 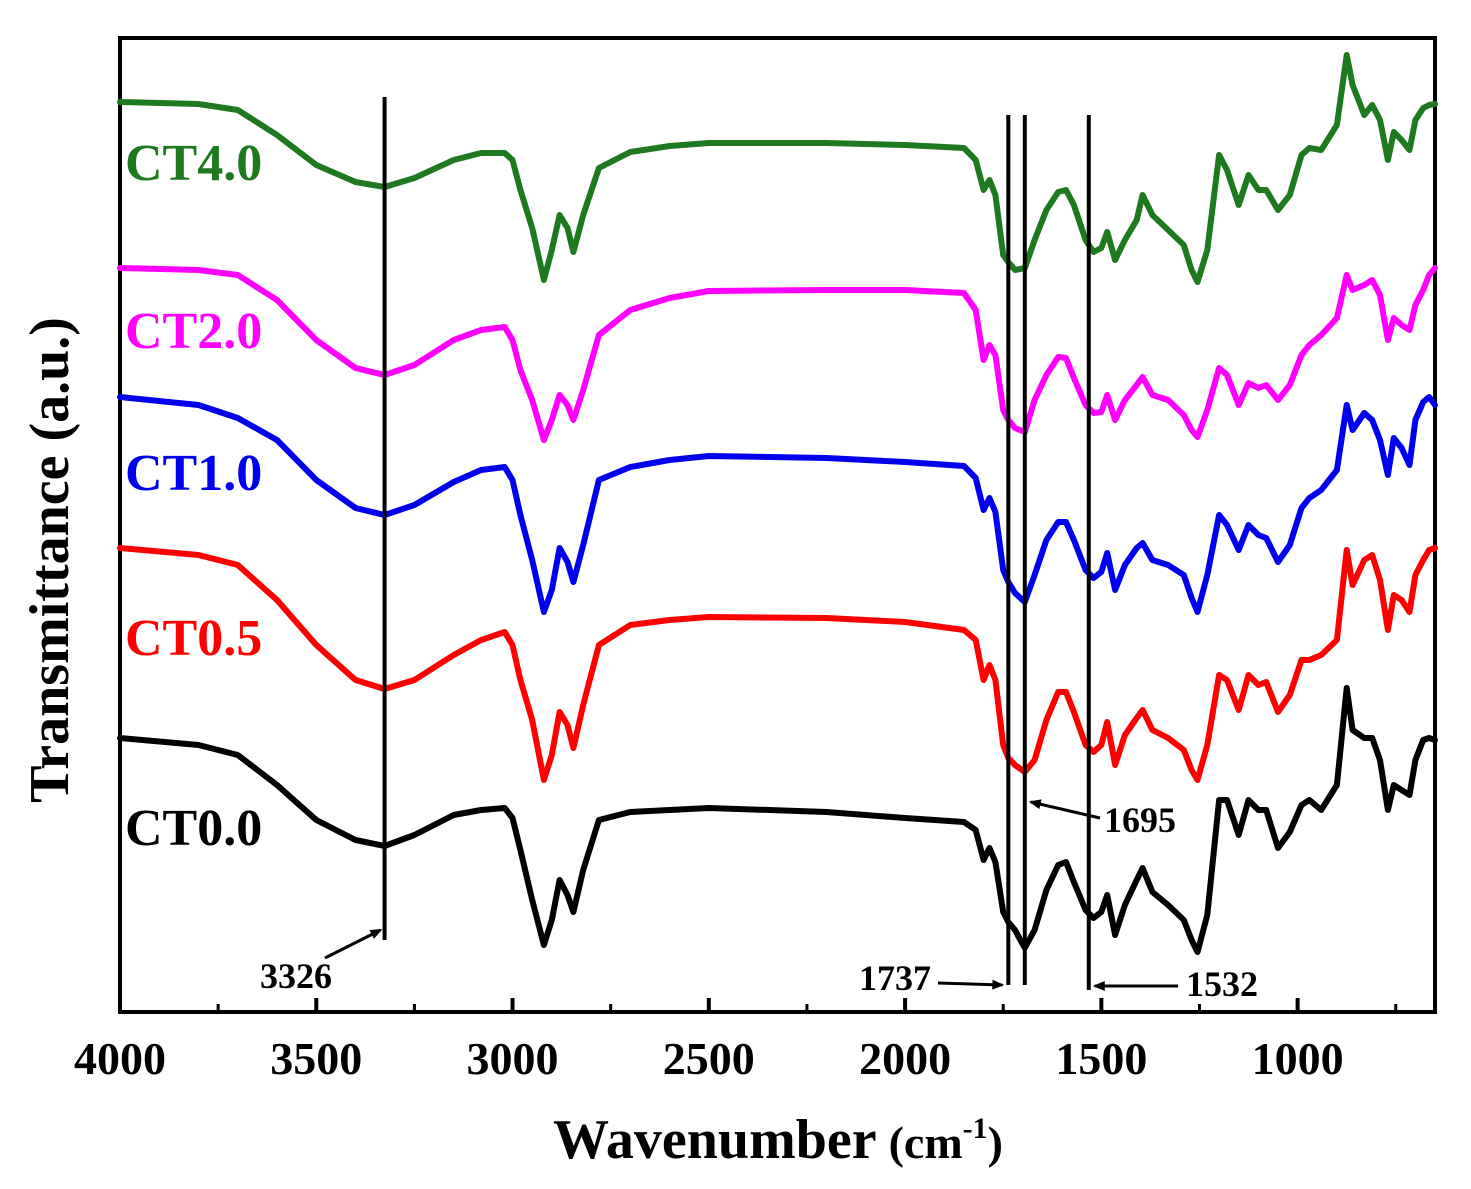 I want to click on series-label: CT1.0, so click(x=193, y=473).